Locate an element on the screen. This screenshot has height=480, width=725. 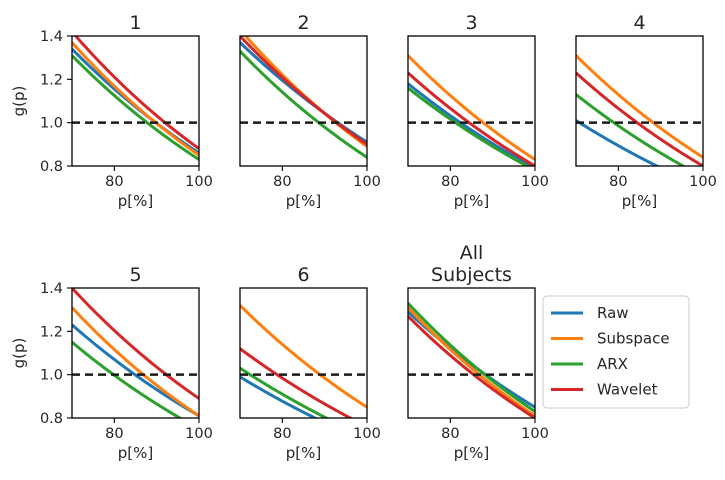
panel-7: All Subjects 80 100 p[%] is located at coordinates (478, 352).